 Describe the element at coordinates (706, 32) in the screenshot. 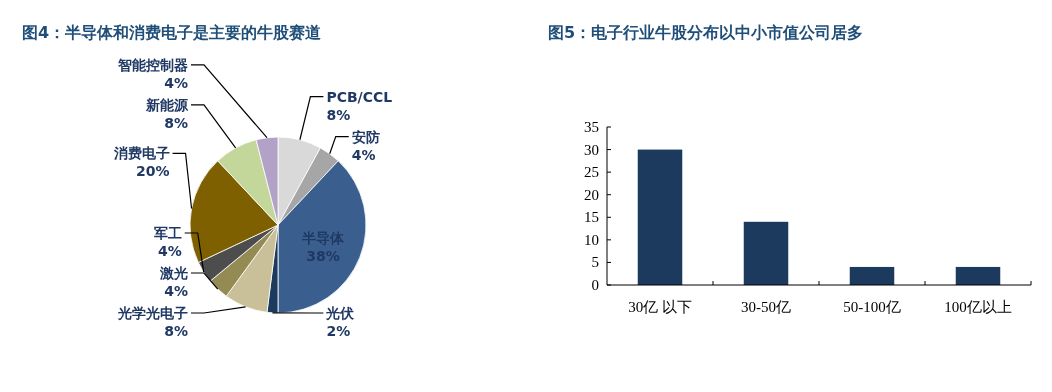

I see `chart-title: 图5：电子行业牛股分布以中小市值公司居多` at that location.